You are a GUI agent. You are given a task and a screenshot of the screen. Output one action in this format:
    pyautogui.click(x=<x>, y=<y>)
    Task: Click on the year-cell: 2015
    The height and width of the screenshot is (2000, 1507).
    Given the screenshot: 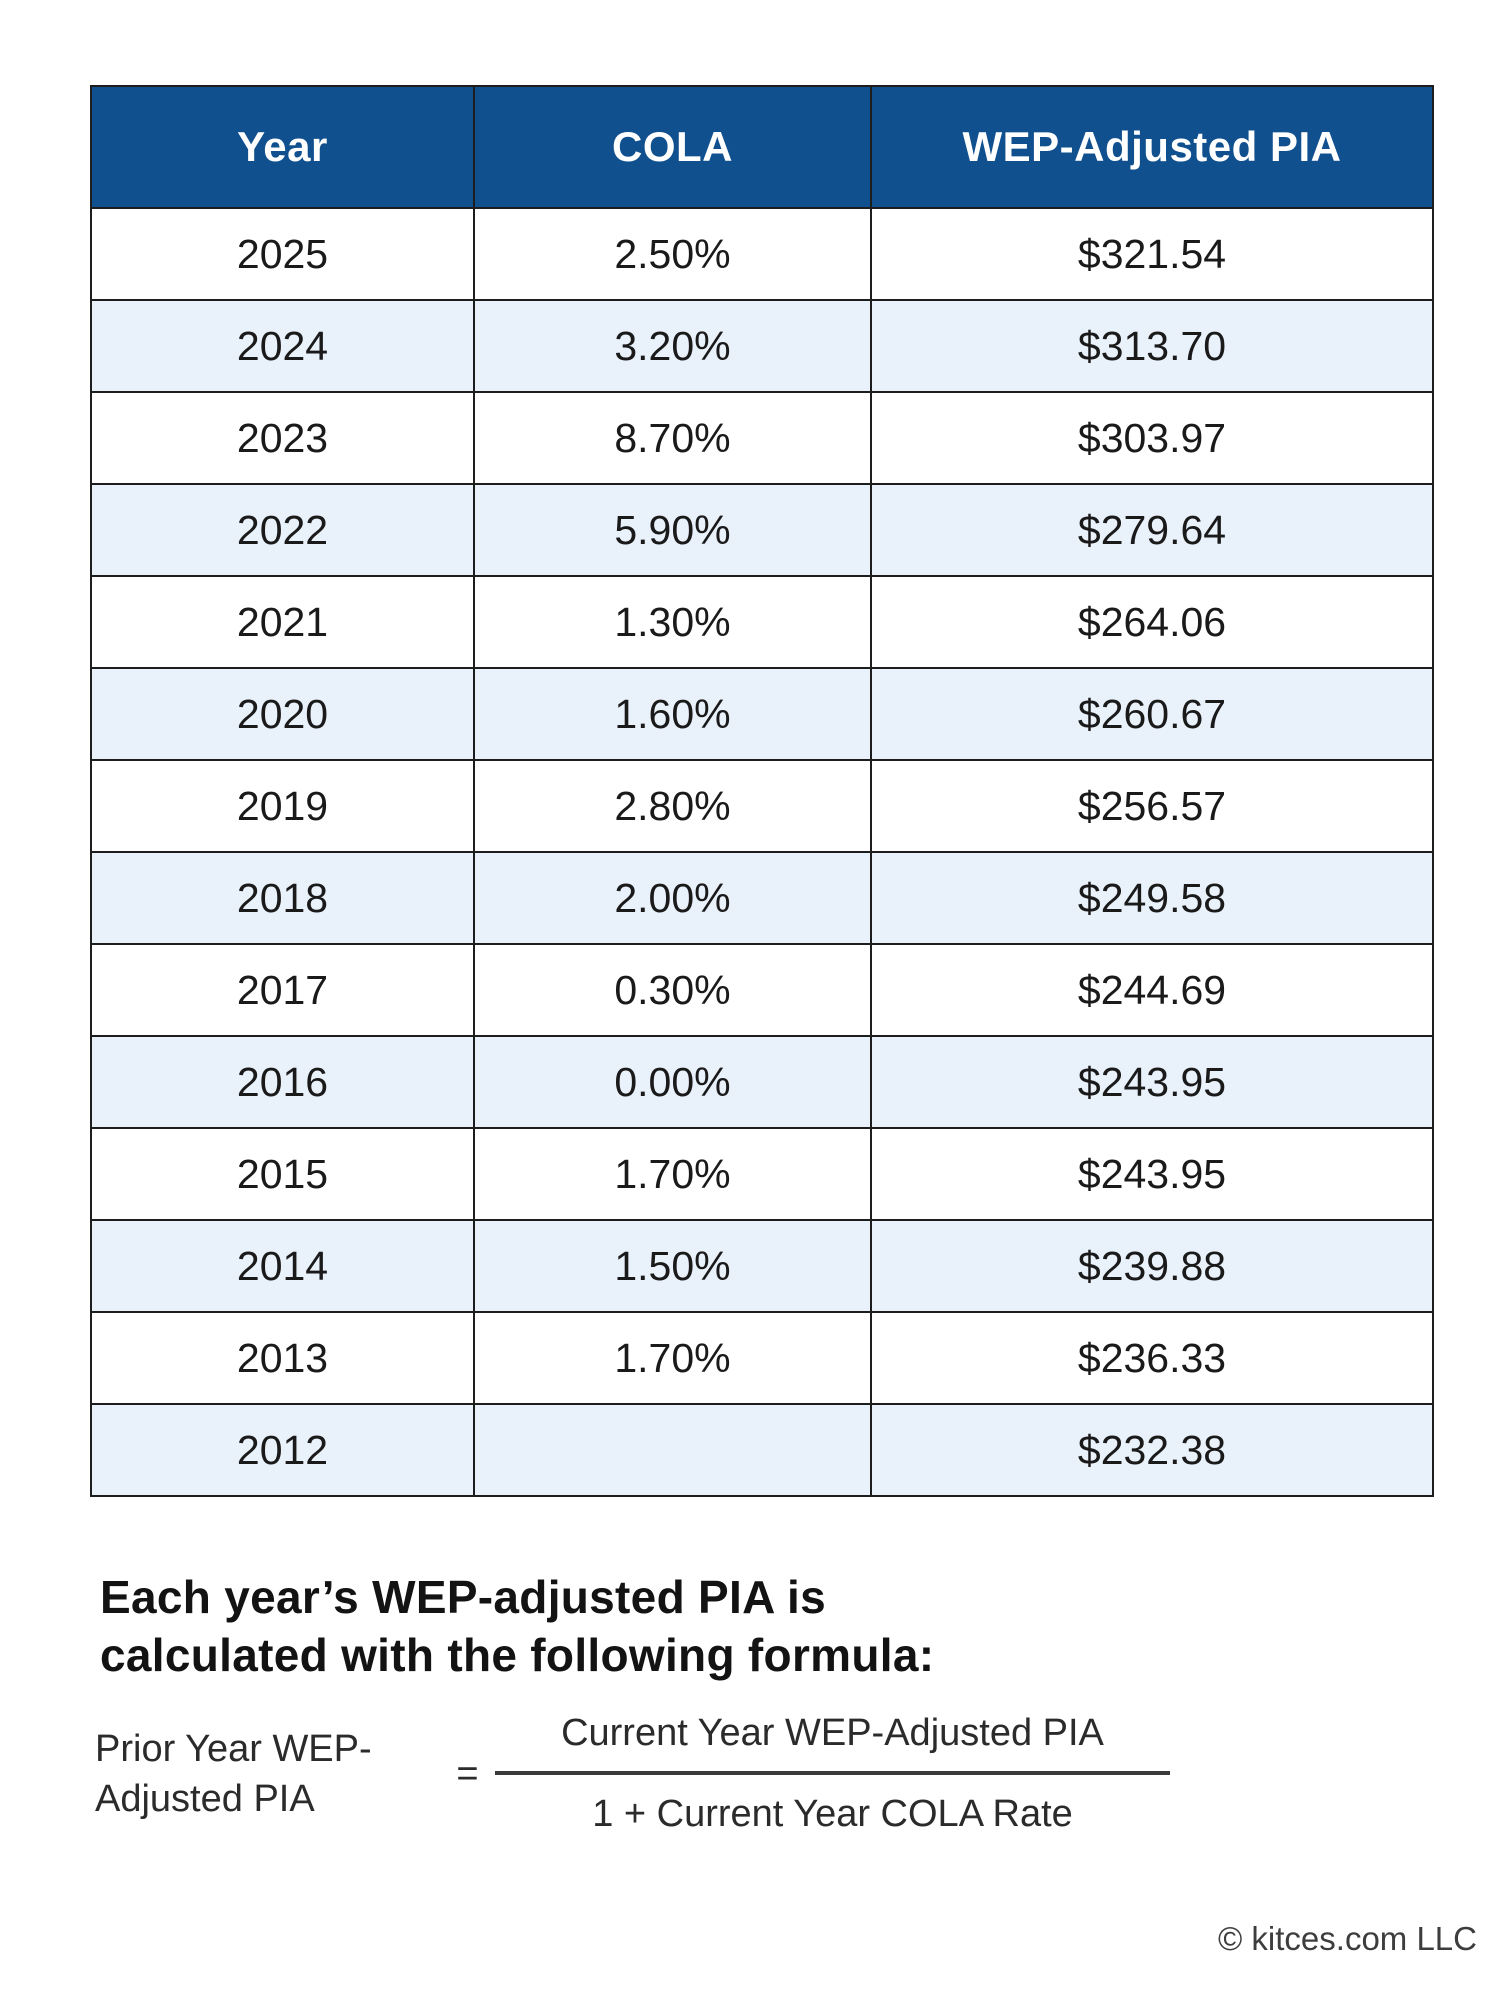 What is the action you would take?
    pyautogui.click(x=282, y=1174)
    